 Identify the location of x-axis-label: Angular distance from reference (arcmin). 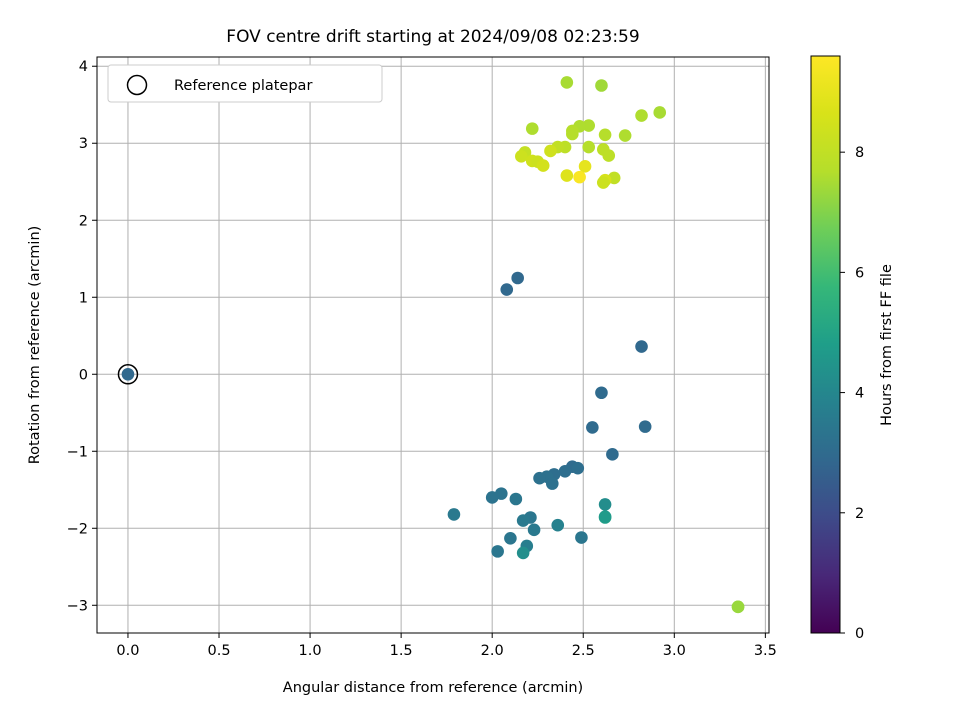
(433, 688).